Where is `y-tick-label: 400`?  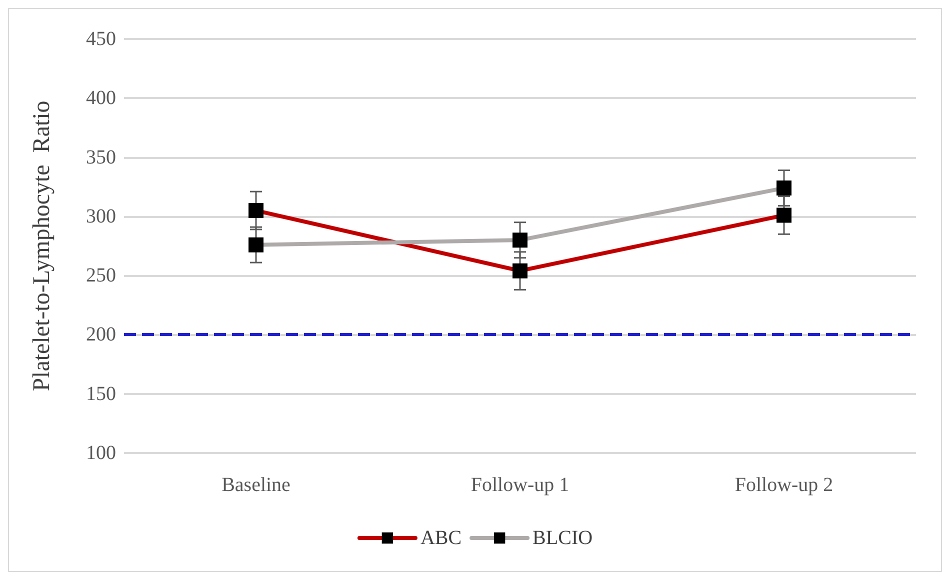
y-tick-label: 400 is located at coordinates (101, 98).